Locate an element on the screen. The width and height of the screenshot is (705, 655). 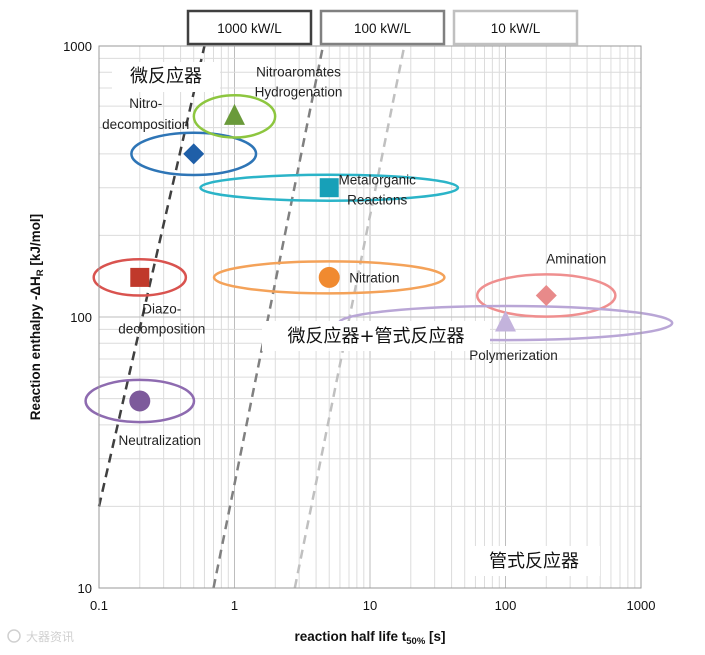
ring-nitroaromates-hydrogenation is located at coordinates (234, 116).